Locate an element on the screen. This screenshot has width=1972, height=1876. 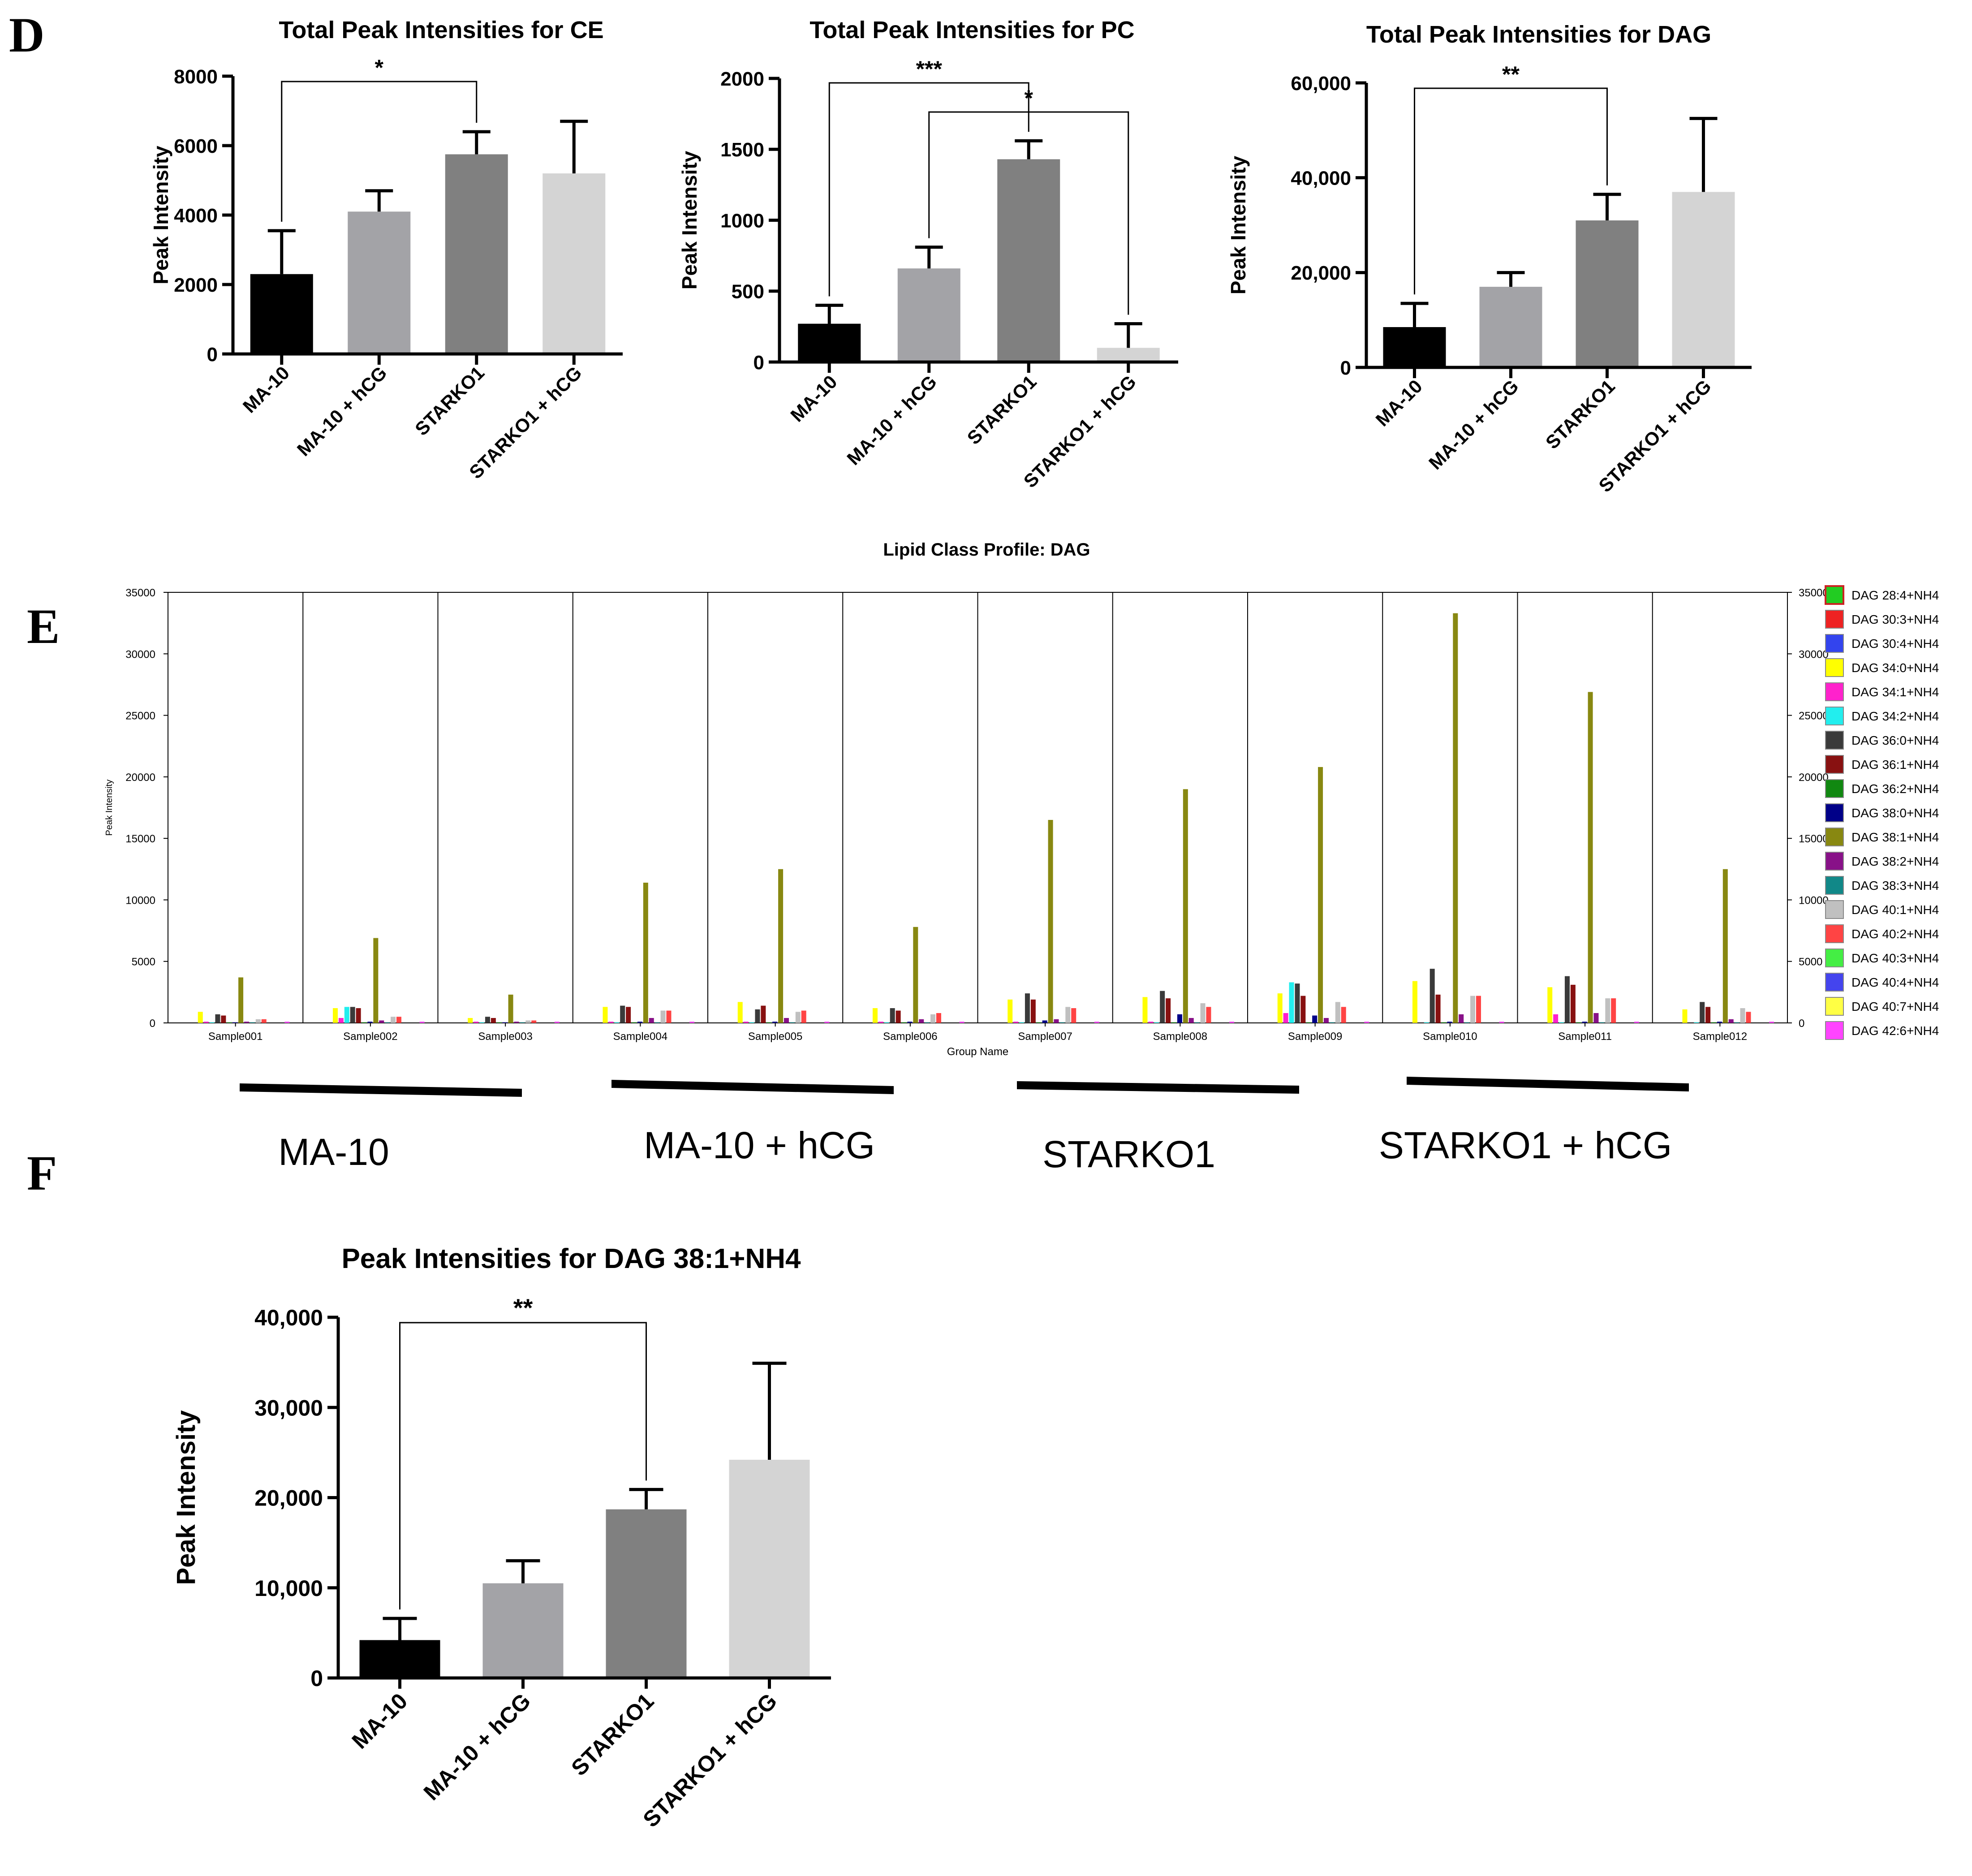
panel-letter-d: D is located at coordinates (27, 35).